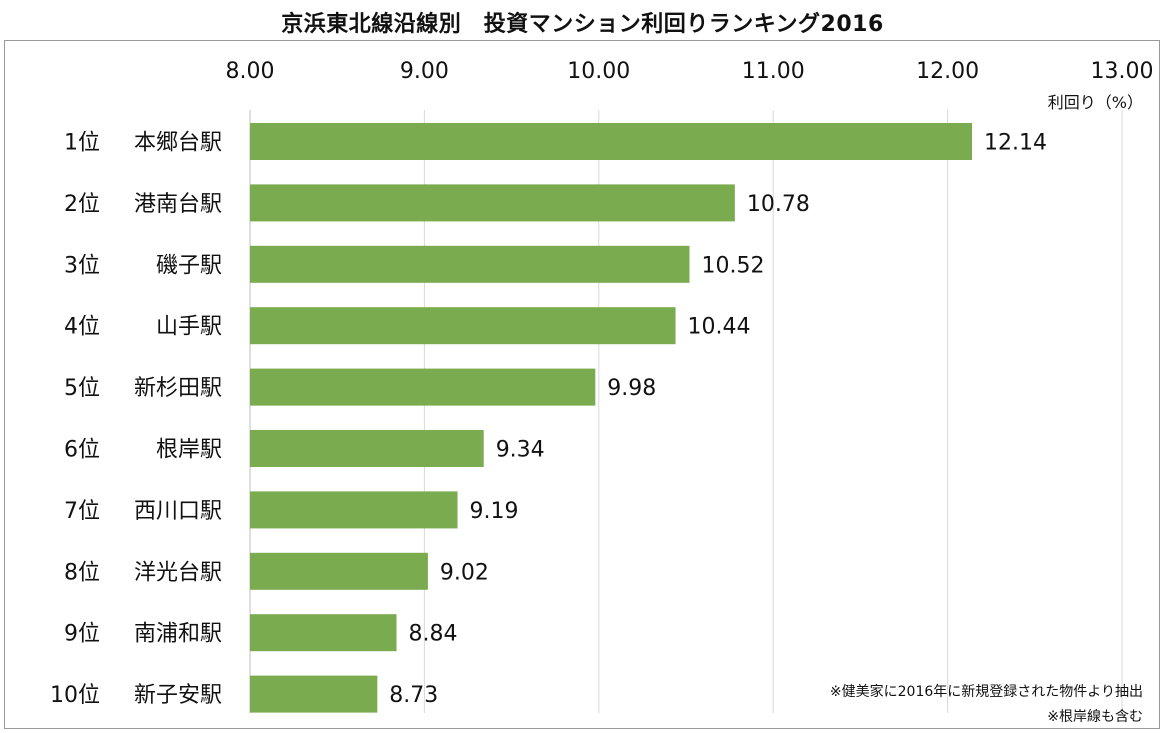  What do you see at coordinates (582, 24) in the screenshot?
I see `chart-title: 京浜東北線沿線別 投資マンション利回りランキング2016` at bounding box center [582, 24].